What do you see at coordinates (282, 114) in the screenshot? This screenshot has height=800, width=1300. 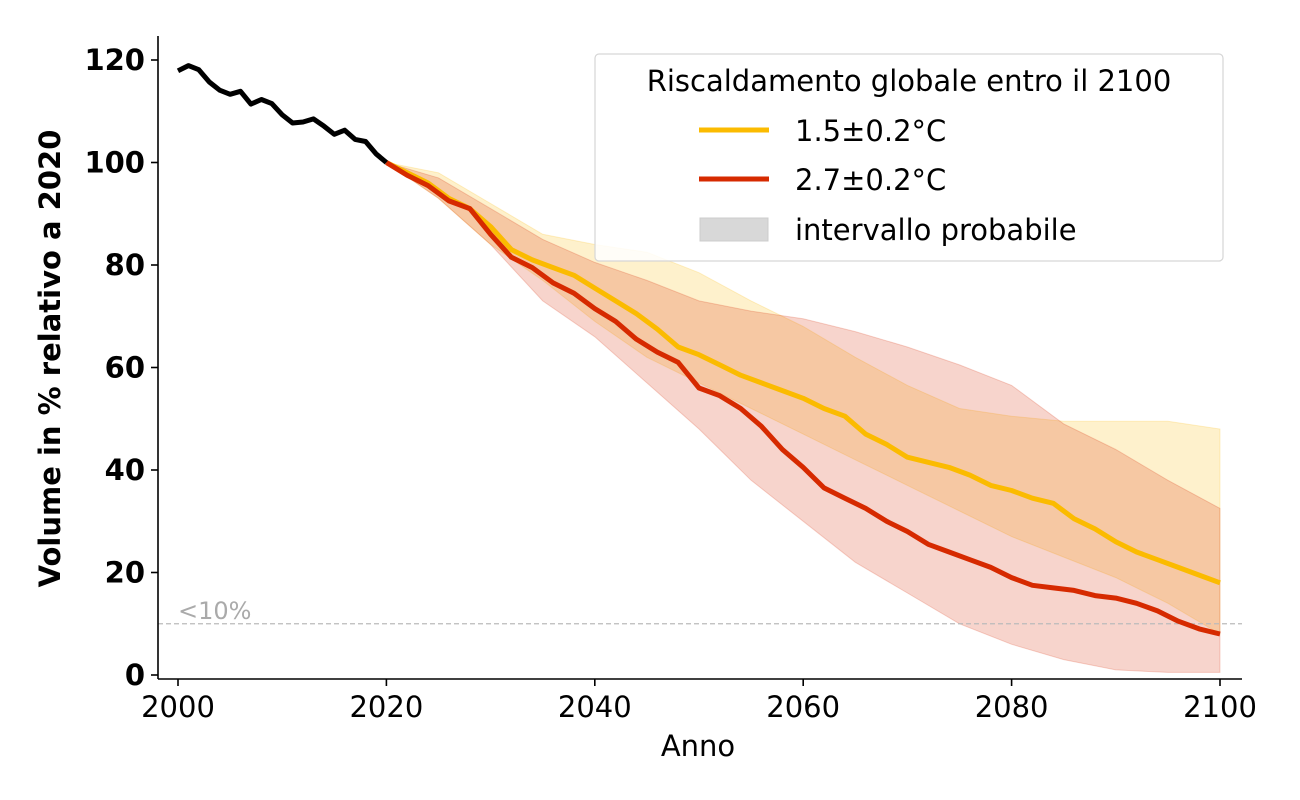 I see `observed-line` at bounding box center [282, 114].